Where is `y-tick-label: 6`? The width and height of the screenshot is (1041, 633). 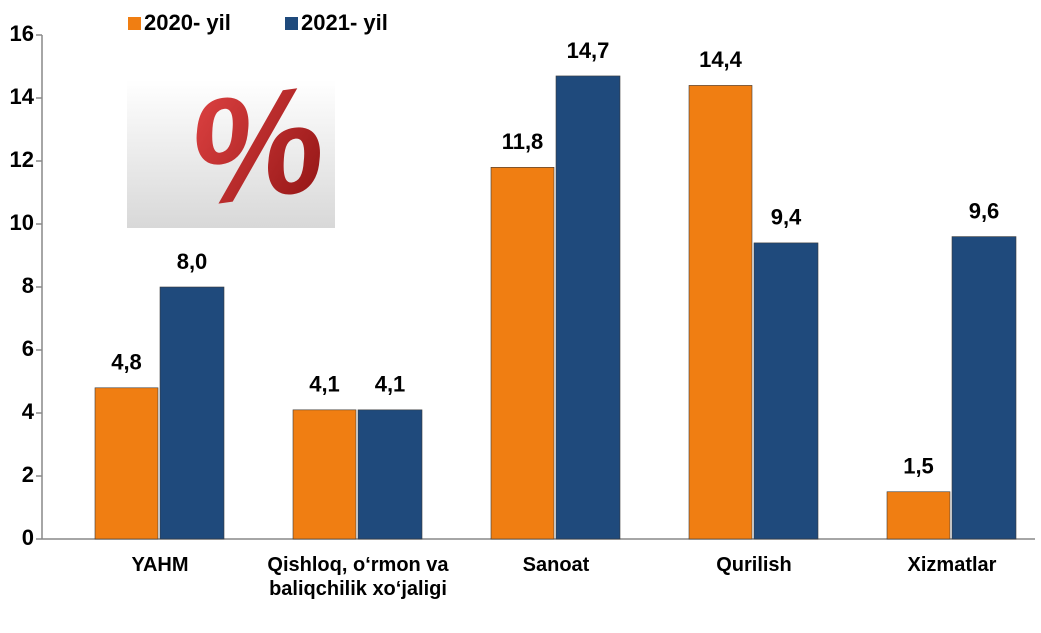 y-tick-label: 6 is located at coordinates (28, 348).